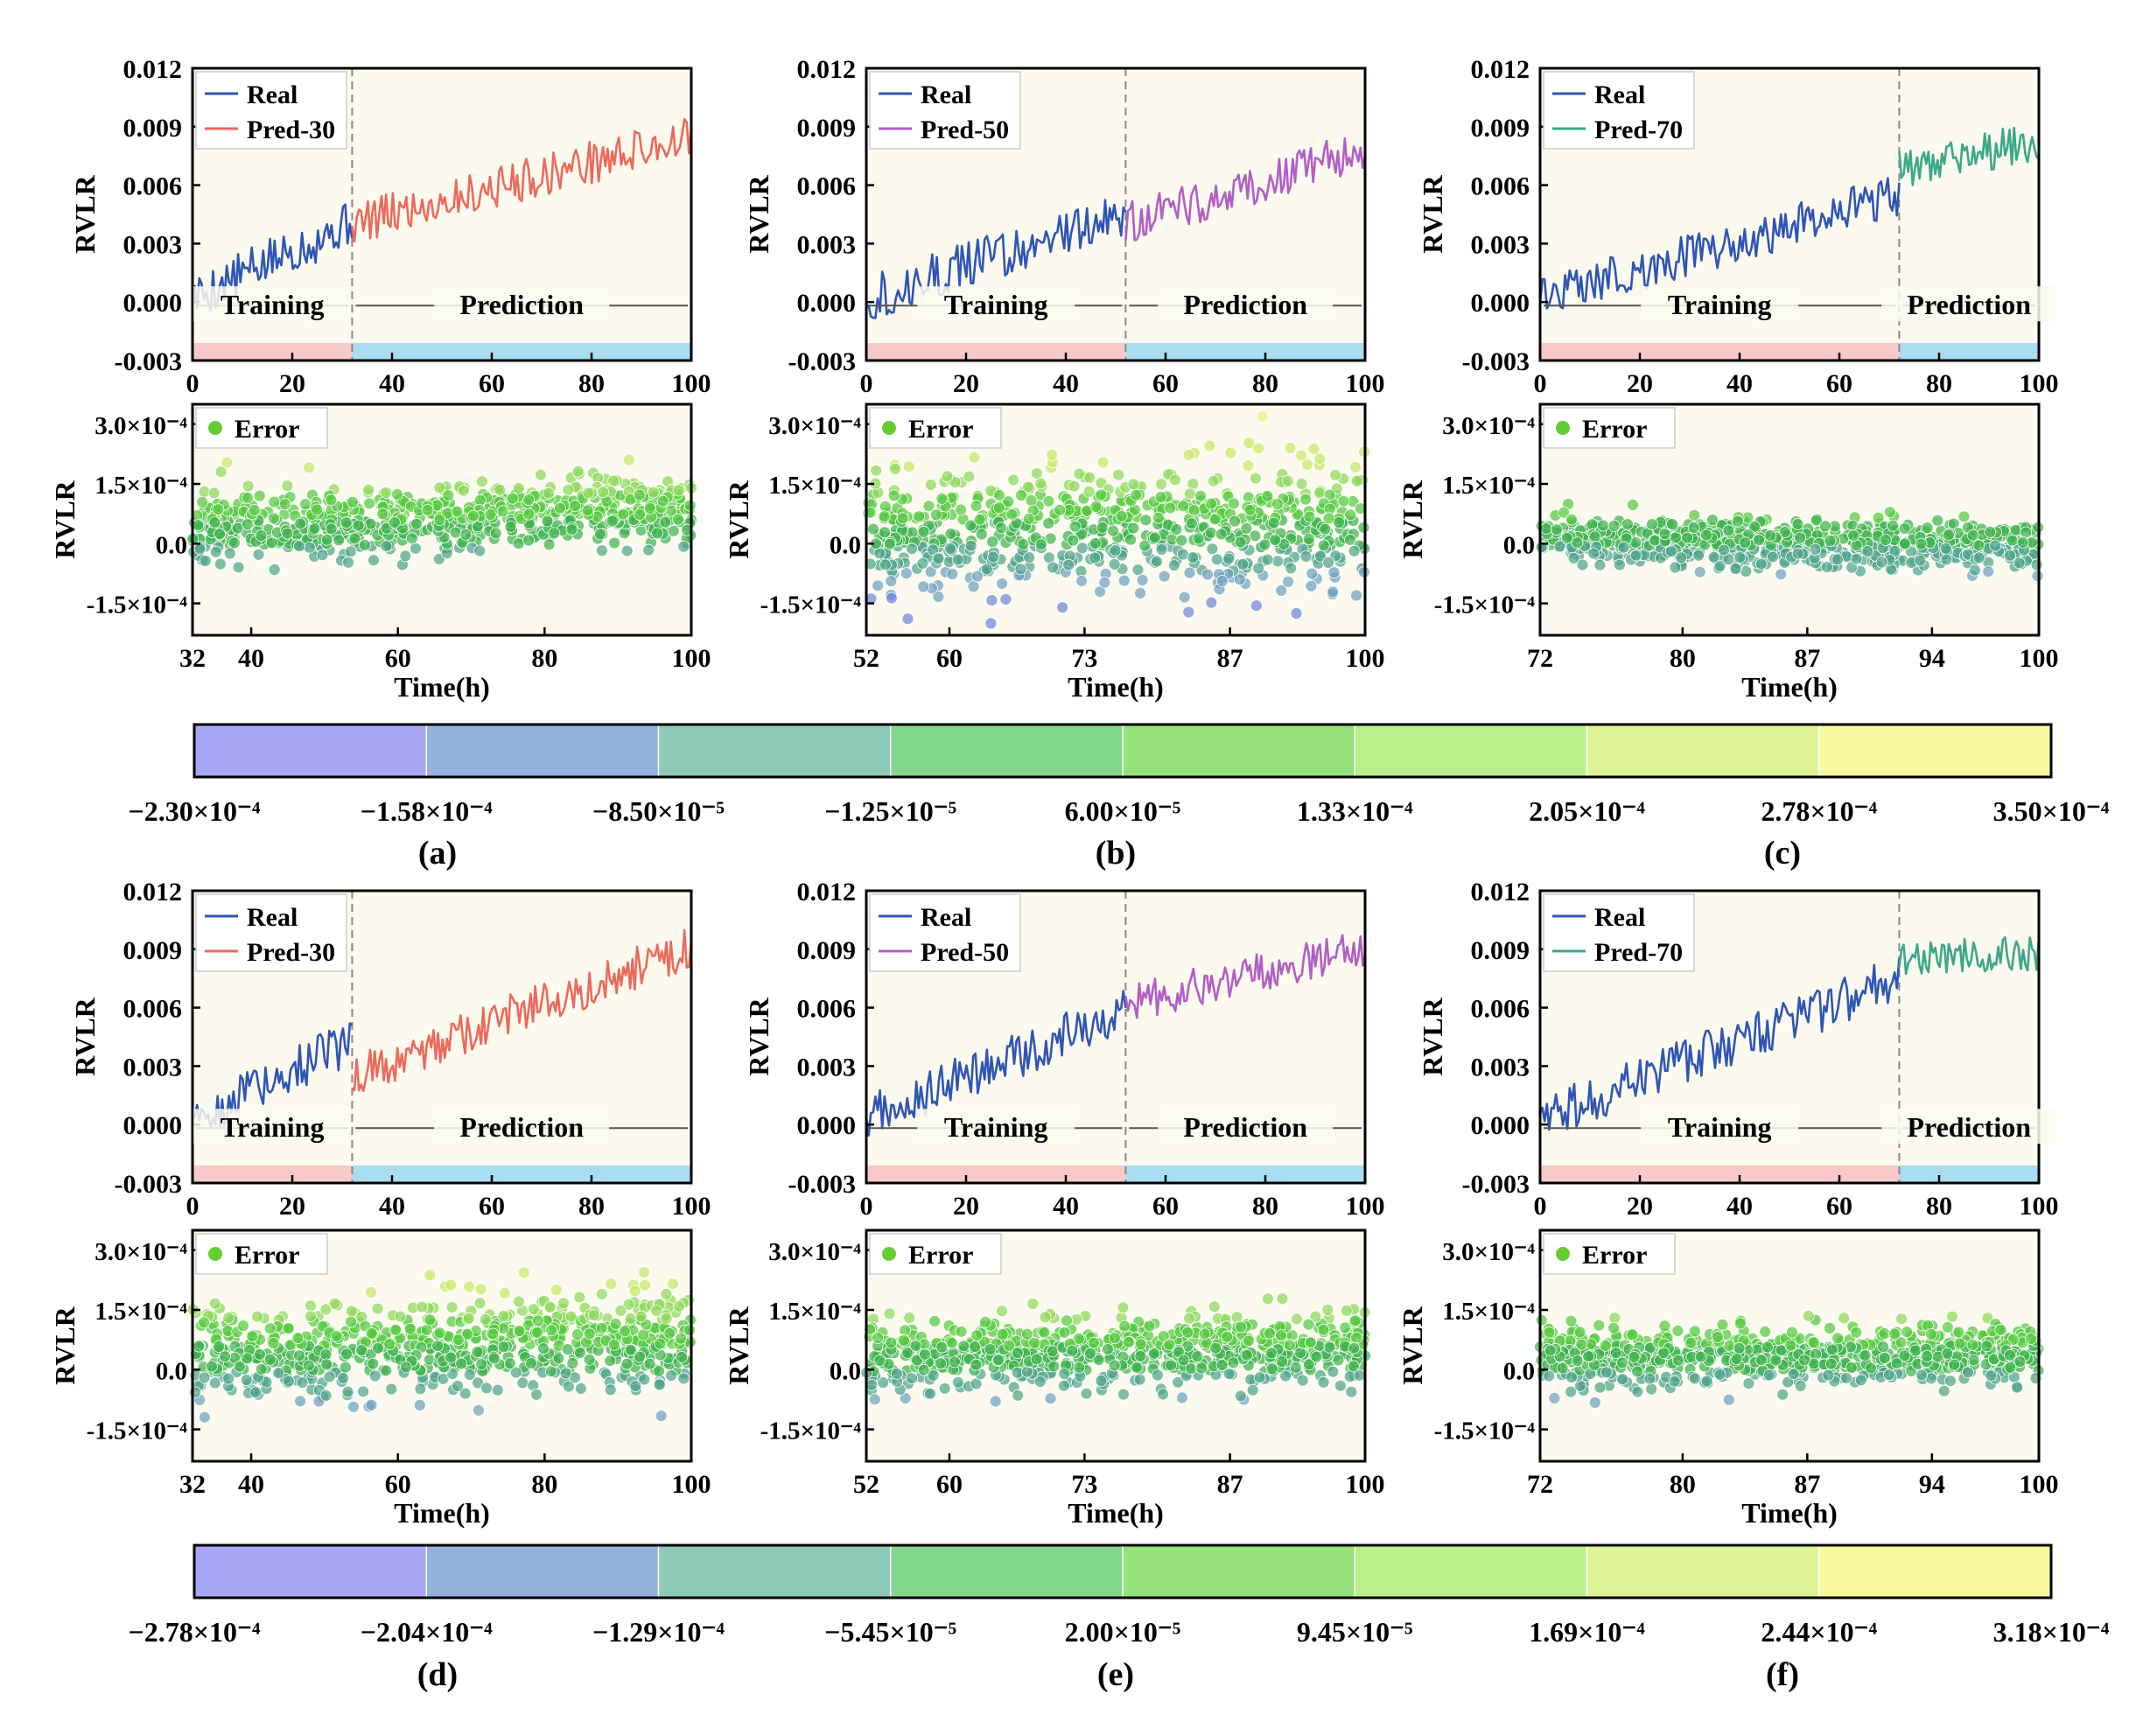 The width and height of the screenshot is (2143, 1736). I want to click on y-tick-label: 0.000, so click(827, 1125).